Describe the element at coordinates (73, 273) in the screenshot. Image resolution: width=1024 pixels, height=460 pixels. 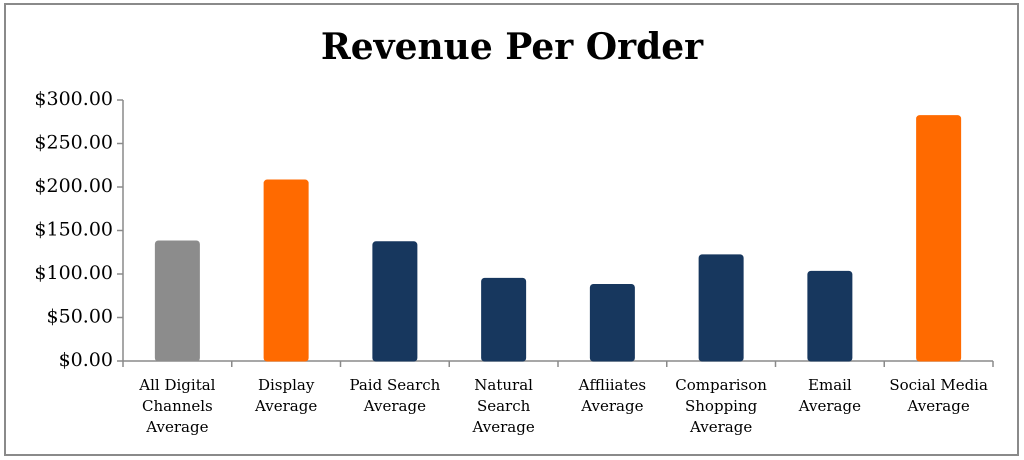
I see `y-tick-label: $100.00` at that location.